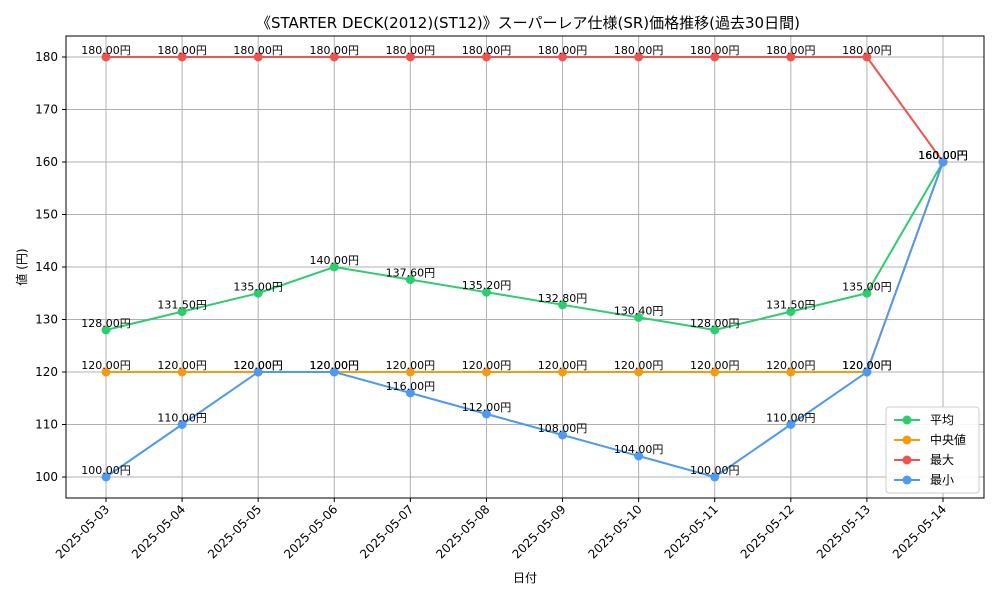  Describe the element at coordinates (158, 531) in the screenshot. I see `x-tick-label: 2025-05-04` at that location.